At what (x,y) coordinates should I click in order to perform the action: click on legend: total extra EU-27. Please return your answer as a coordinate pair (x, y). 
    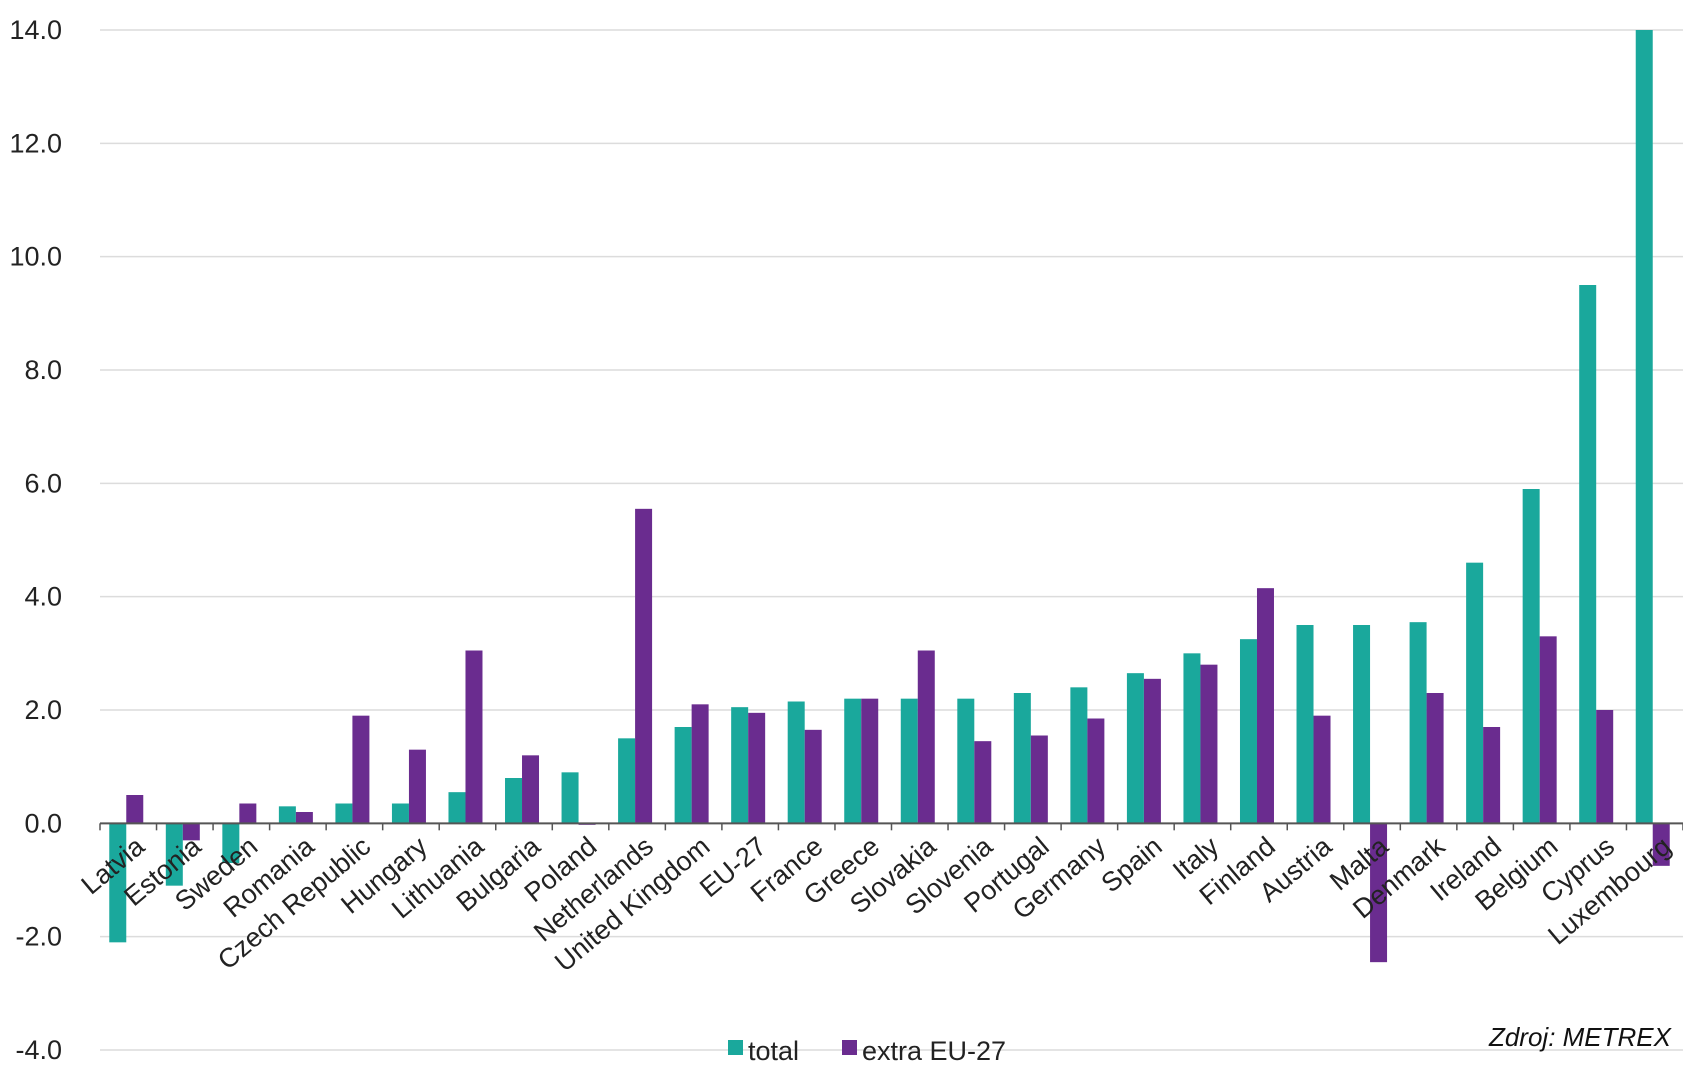
    Looking at the image, I should click on (867, 1051).